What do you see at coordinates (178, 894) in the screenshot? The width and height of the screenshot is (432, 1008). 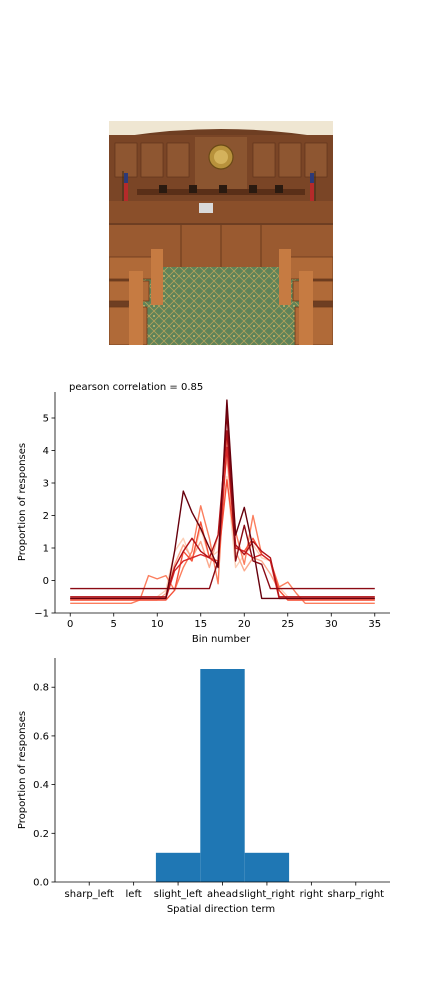 I see `x-tick-label: slight_left` at bounding box center [178, 894].